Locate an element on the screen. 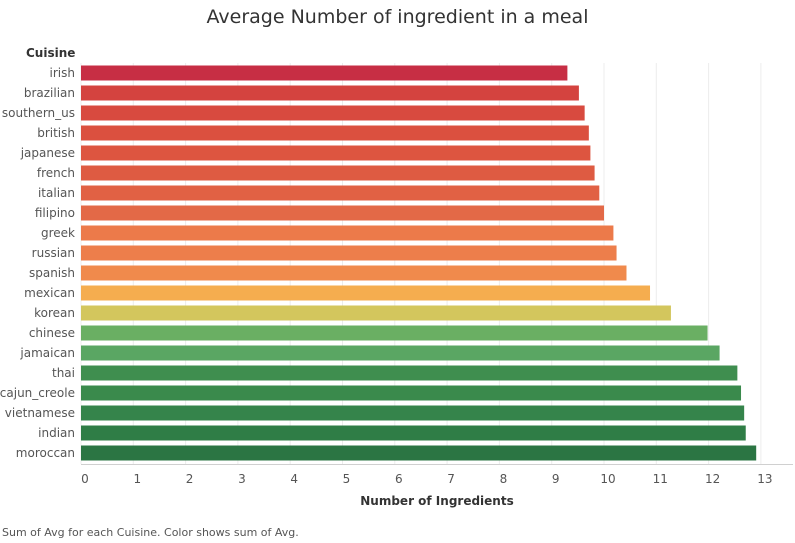  bar-filipino is located at coordinates (342, 213).